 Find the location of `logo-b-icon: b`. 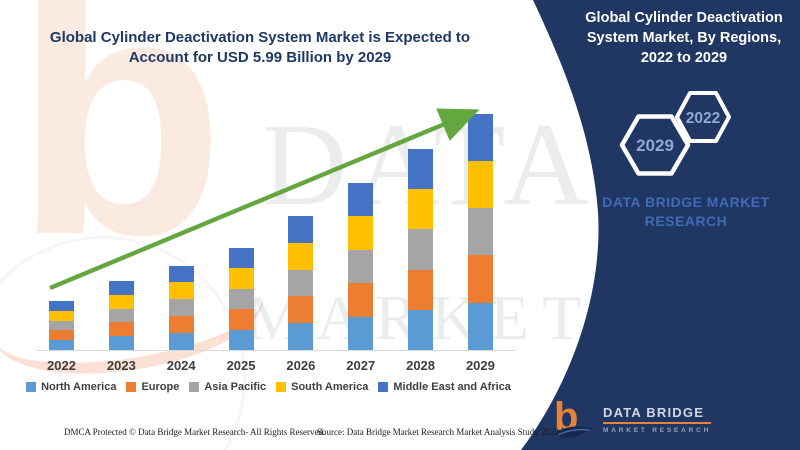

logo-b-icon: b is located at coordinates (574, 418).